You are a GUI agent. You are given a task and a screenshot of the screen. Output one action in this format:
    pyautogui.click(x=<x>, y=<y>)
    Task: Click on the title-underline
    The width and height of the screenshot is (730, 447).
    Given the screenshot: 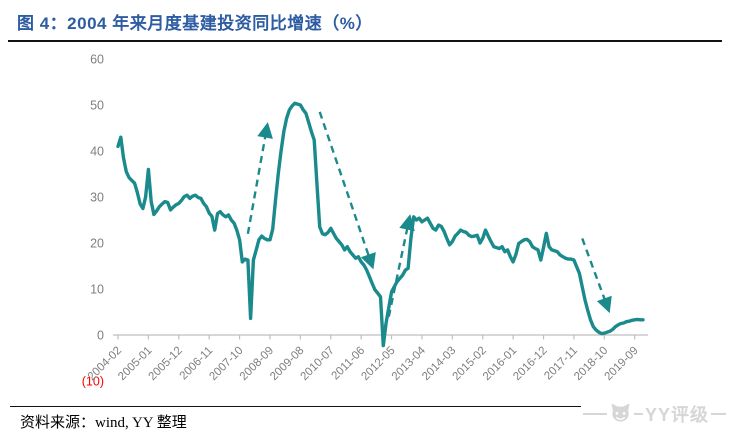 What is the action you would take?
    pyautogui.click(x=365, y=41)
    